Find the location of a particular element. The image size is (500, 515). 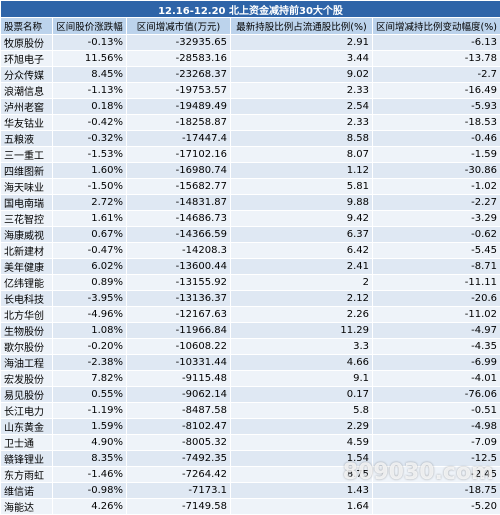

cell: 2.33 is located at coordinates (302, 91).